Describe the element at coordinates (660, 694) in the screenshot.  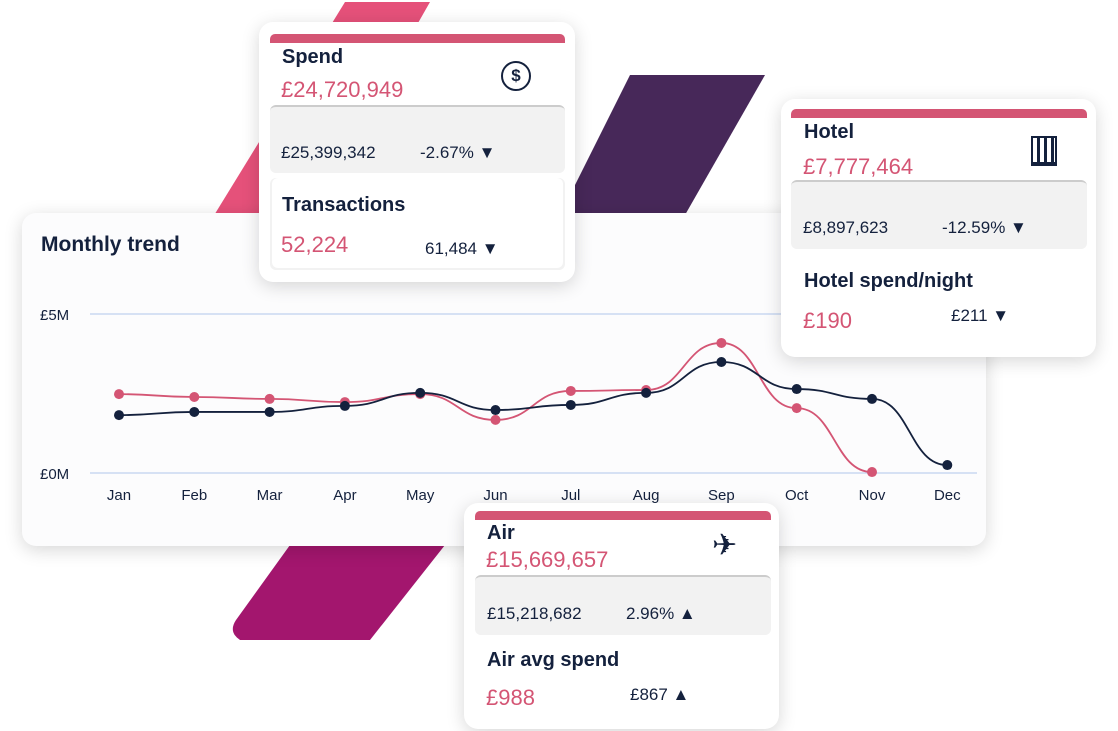
I see `air-avg-previous: £867 ▲` at that location.